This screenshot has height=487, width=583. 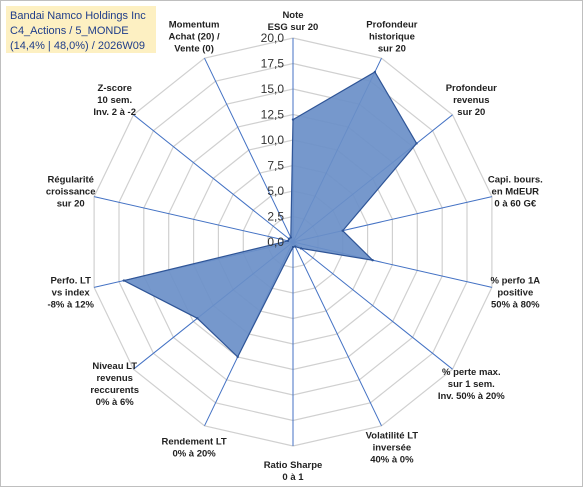 I want to click on chart-title-line-1: Bandai Namco Holdings Inc, so click(x=78, y=16).